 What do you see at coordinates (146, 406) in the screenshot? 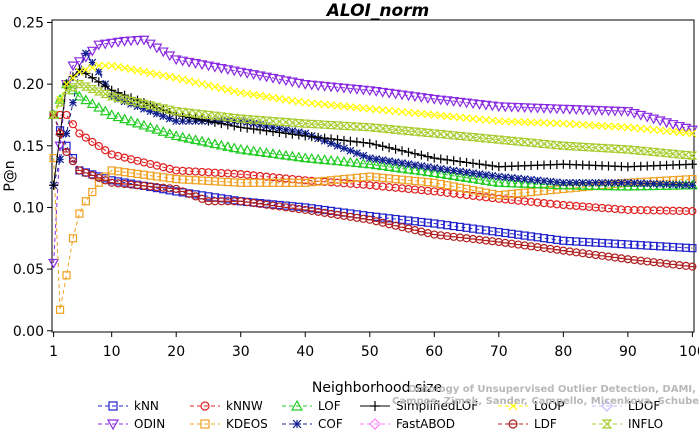
I see `legend-label: kNN` at bounding box center [146, 406].